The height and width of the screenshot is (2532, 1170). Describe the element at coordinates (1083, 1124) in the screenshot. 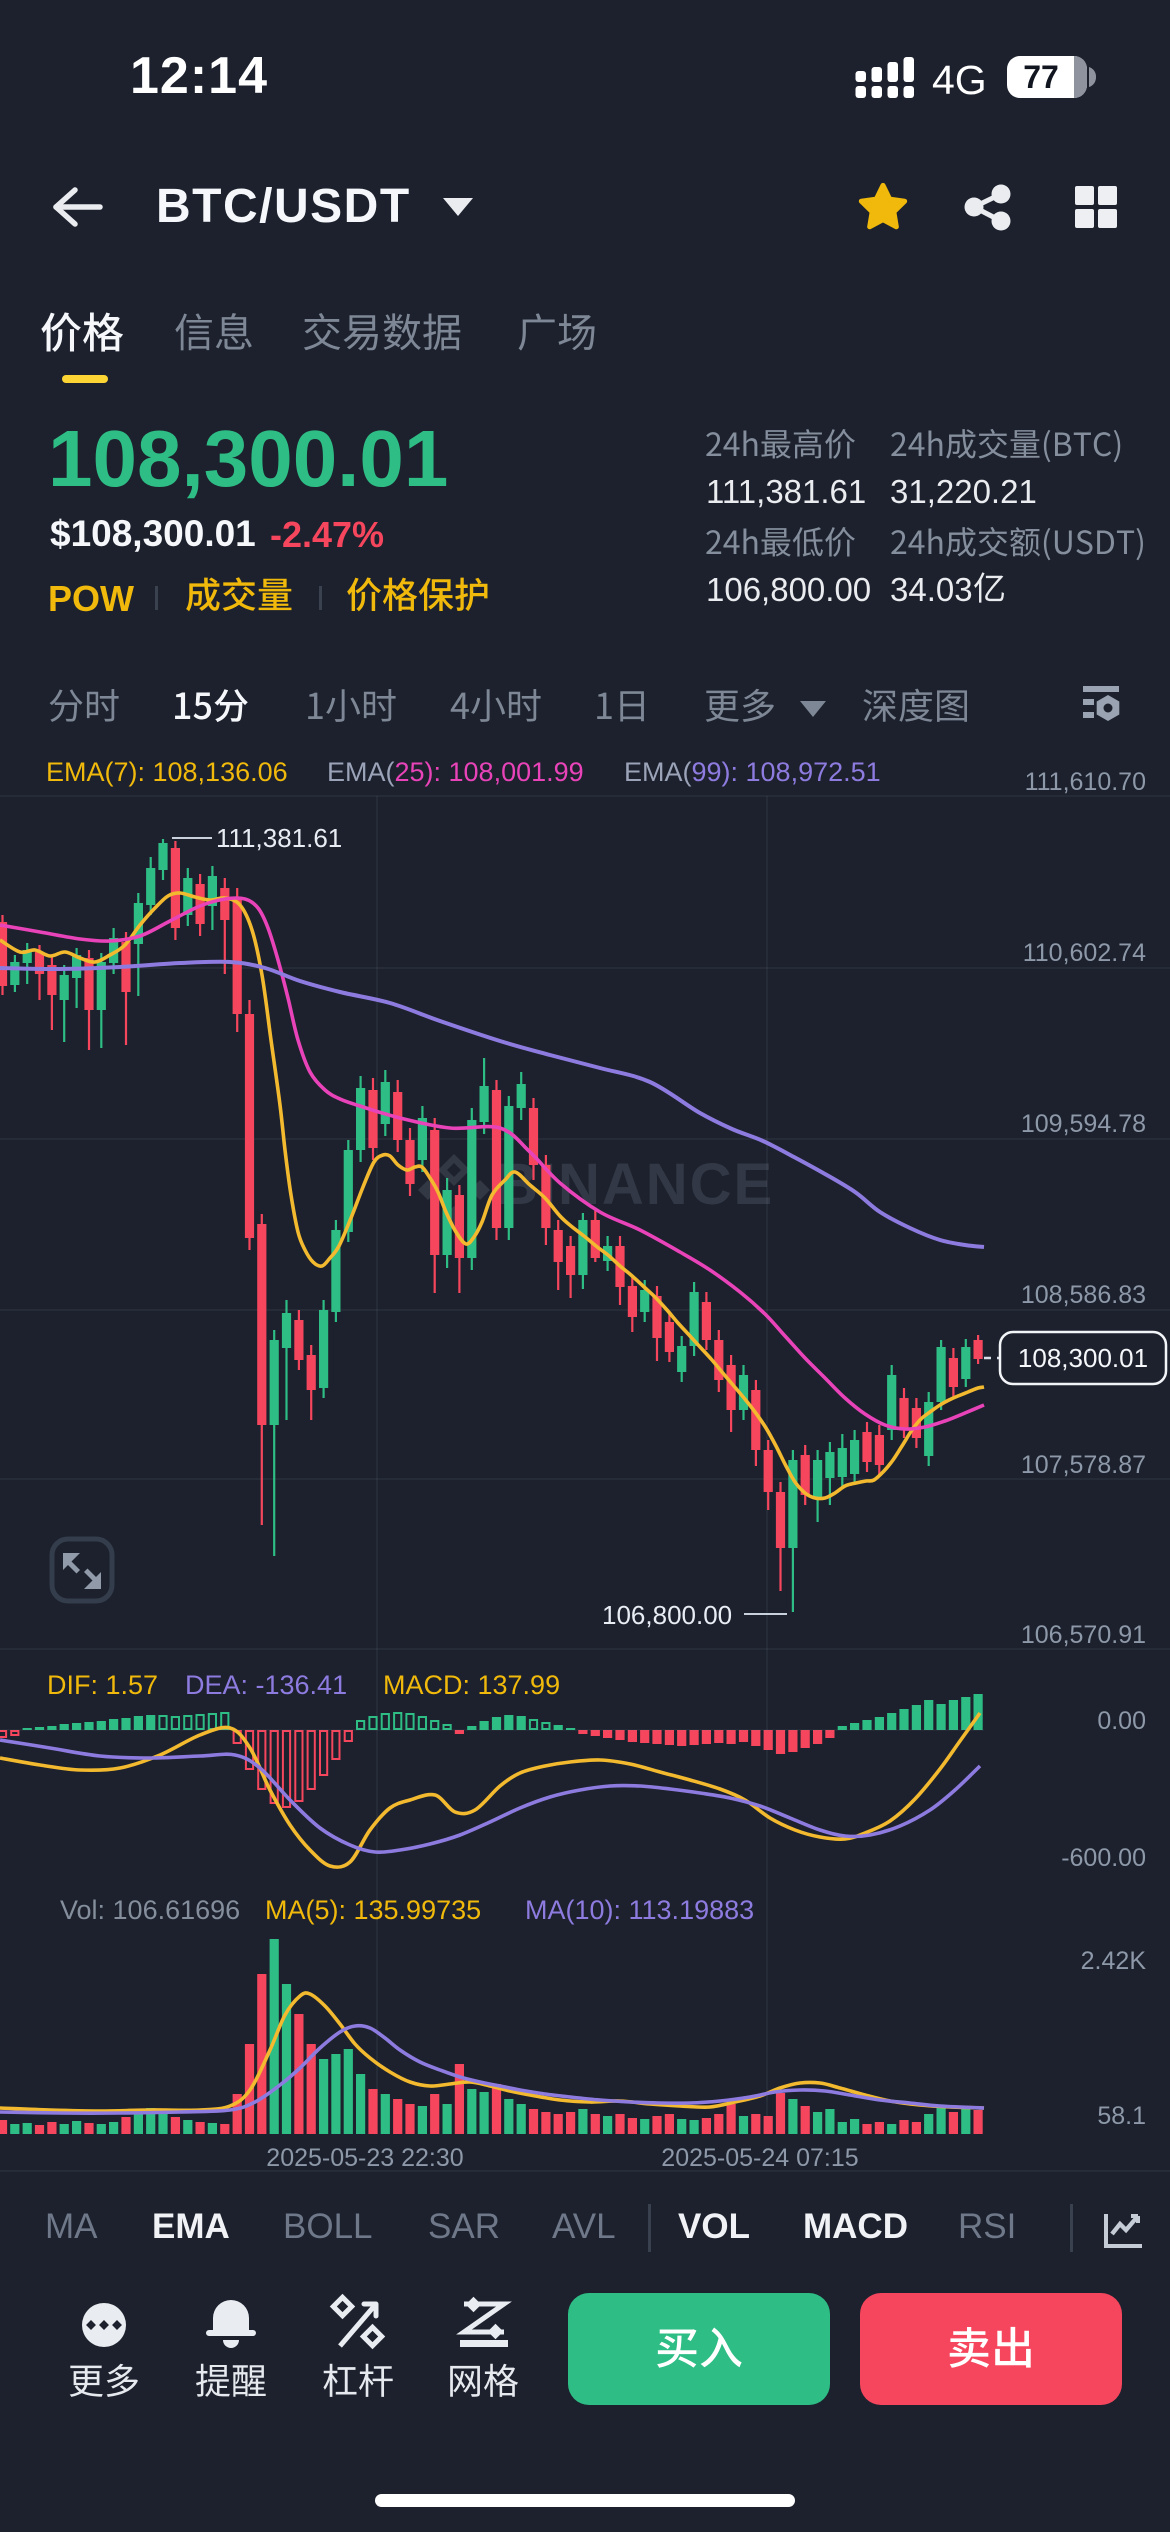

I see `svg-text: 109,594.78` at that location.